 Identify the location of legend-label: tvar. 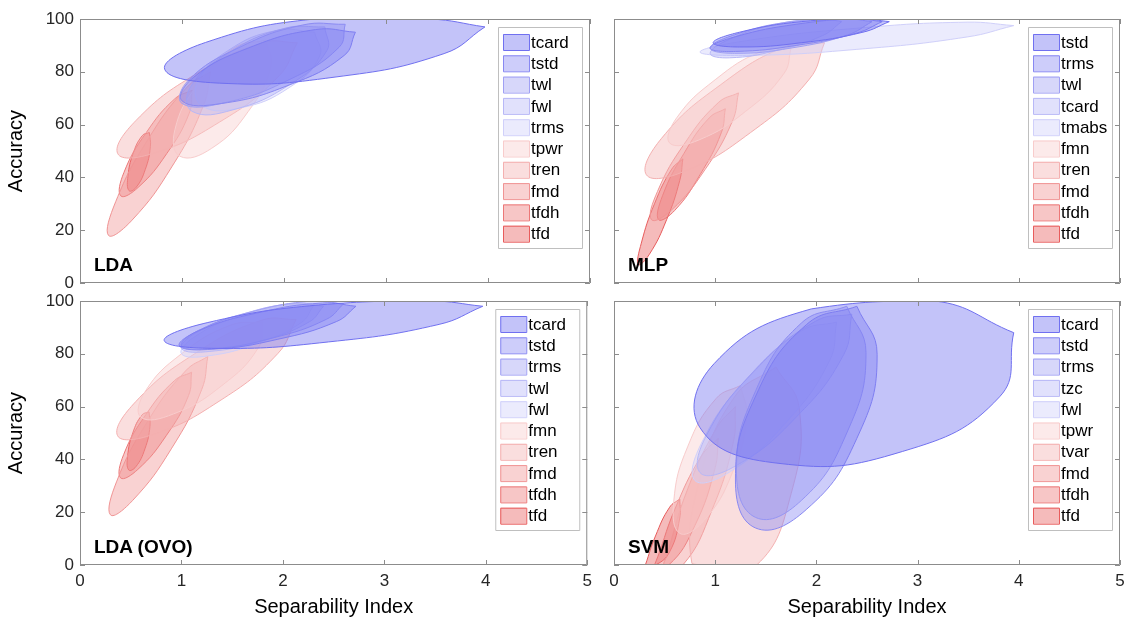
(1075, 452).